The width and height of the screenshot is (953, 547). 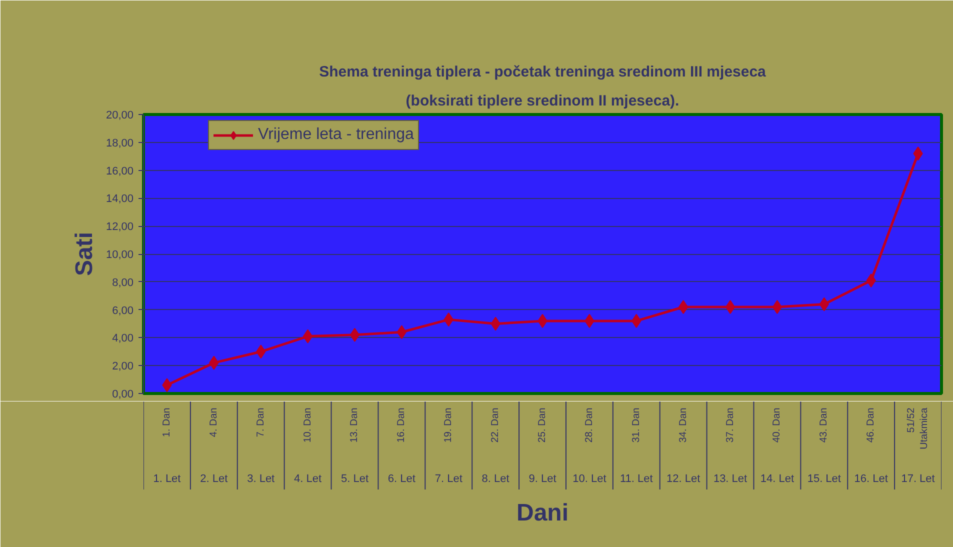 I want to click on text: 4. Let, so click(x=308, y=478).